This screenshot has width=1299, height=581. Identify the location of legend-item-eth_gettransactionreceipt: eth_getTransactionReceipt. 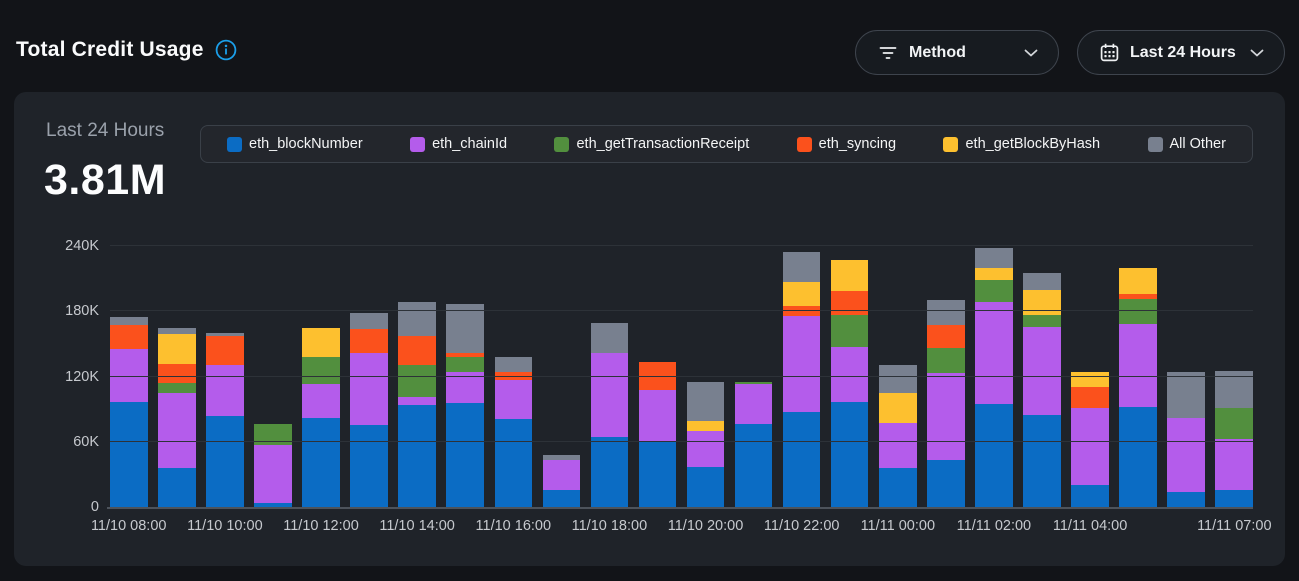
(651, 144).